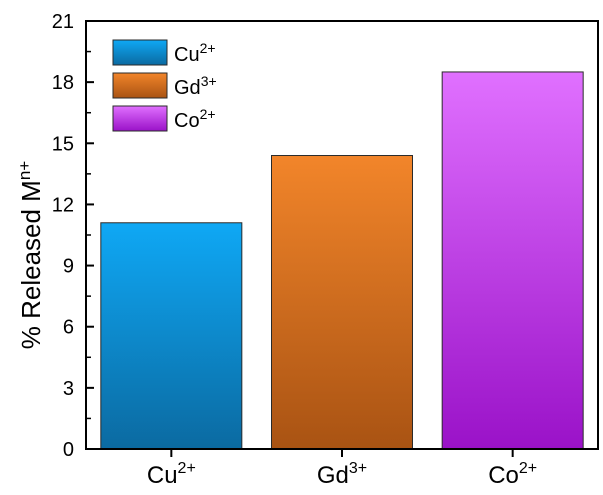  I want to click on legend-label-cu-sup: 2+, so click(208, 48).